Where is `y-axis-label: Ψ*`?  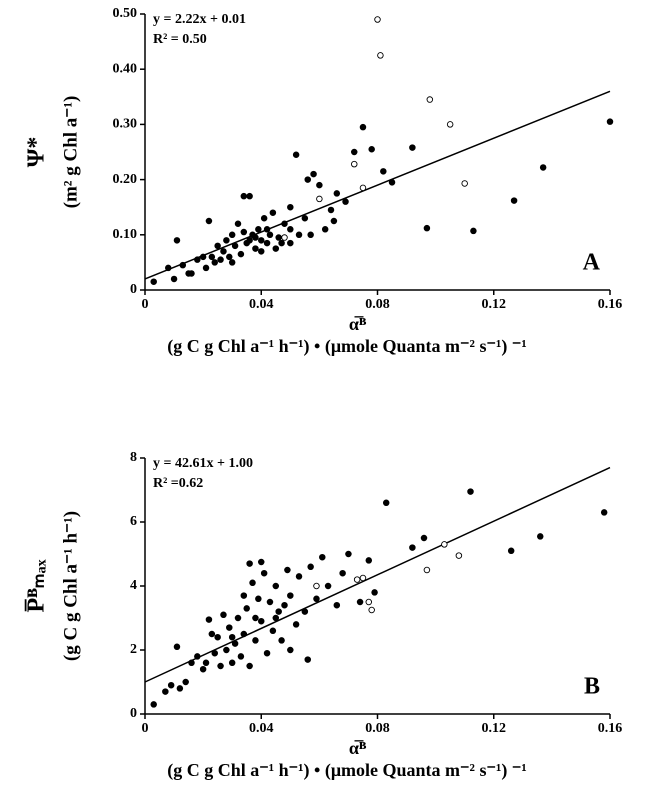 y-axis-label: Ψ* is located at coordinates (37, 152).